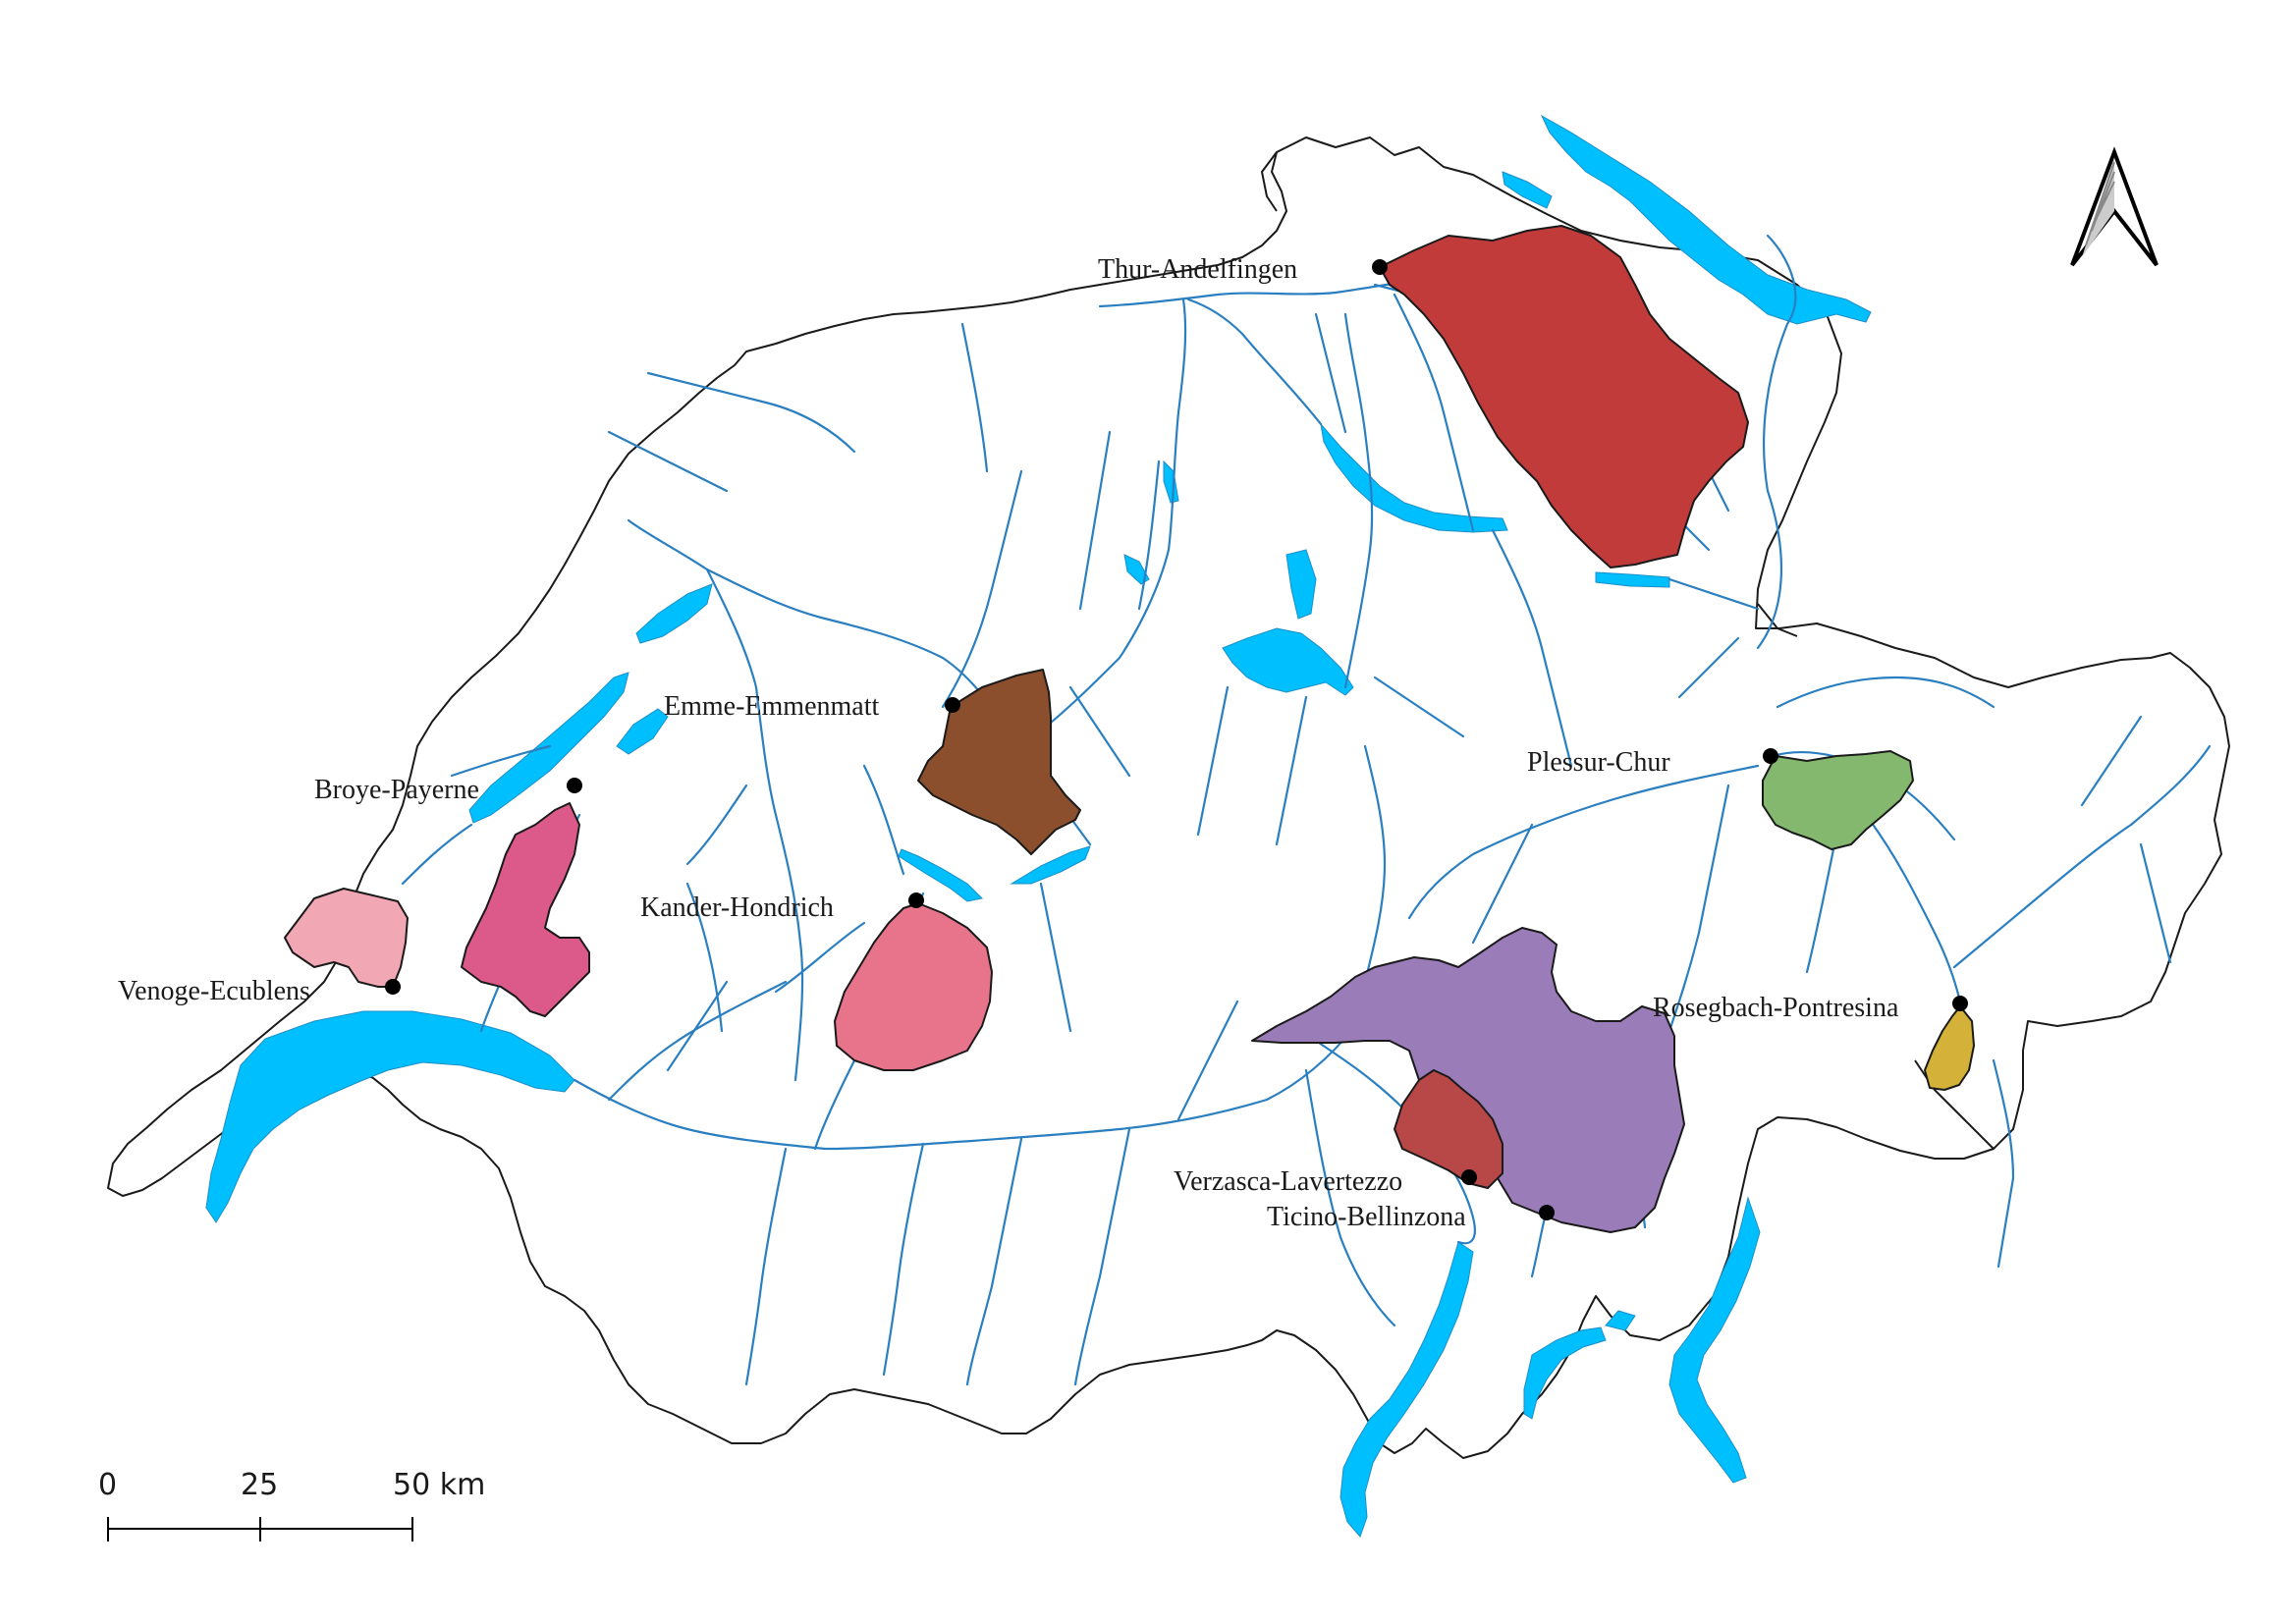  I want to click on river-landquart, so click(1885, 692).